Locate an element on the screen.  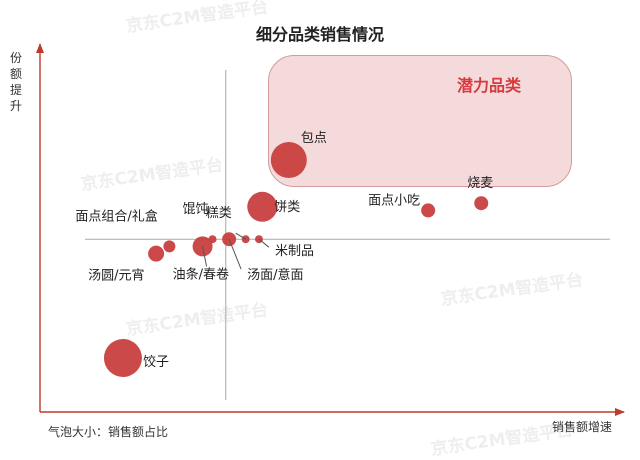
bubble-label: 馄饨 is located at coordinates (196, 209).